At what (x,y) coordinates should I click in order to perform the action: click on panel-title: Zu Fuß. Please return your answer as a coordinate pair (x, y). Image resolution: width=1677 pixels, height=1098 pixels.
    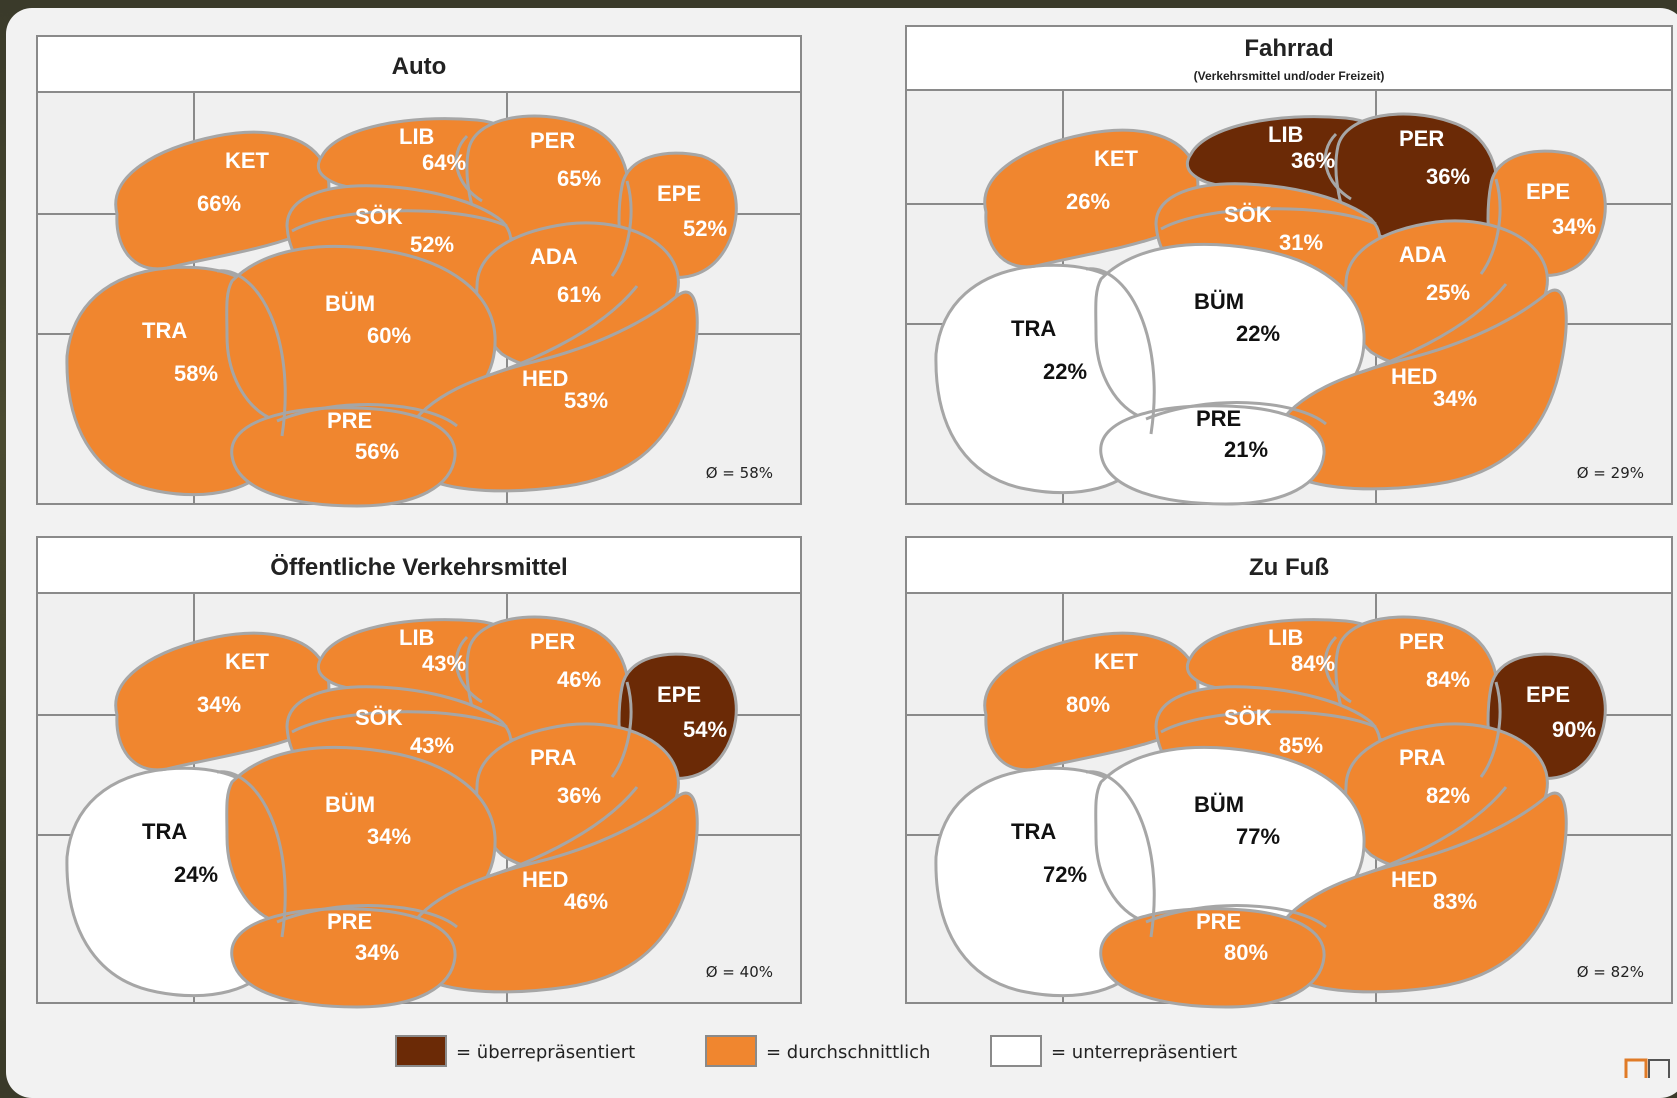
    Looking at the image, I should click on (1289, 567).